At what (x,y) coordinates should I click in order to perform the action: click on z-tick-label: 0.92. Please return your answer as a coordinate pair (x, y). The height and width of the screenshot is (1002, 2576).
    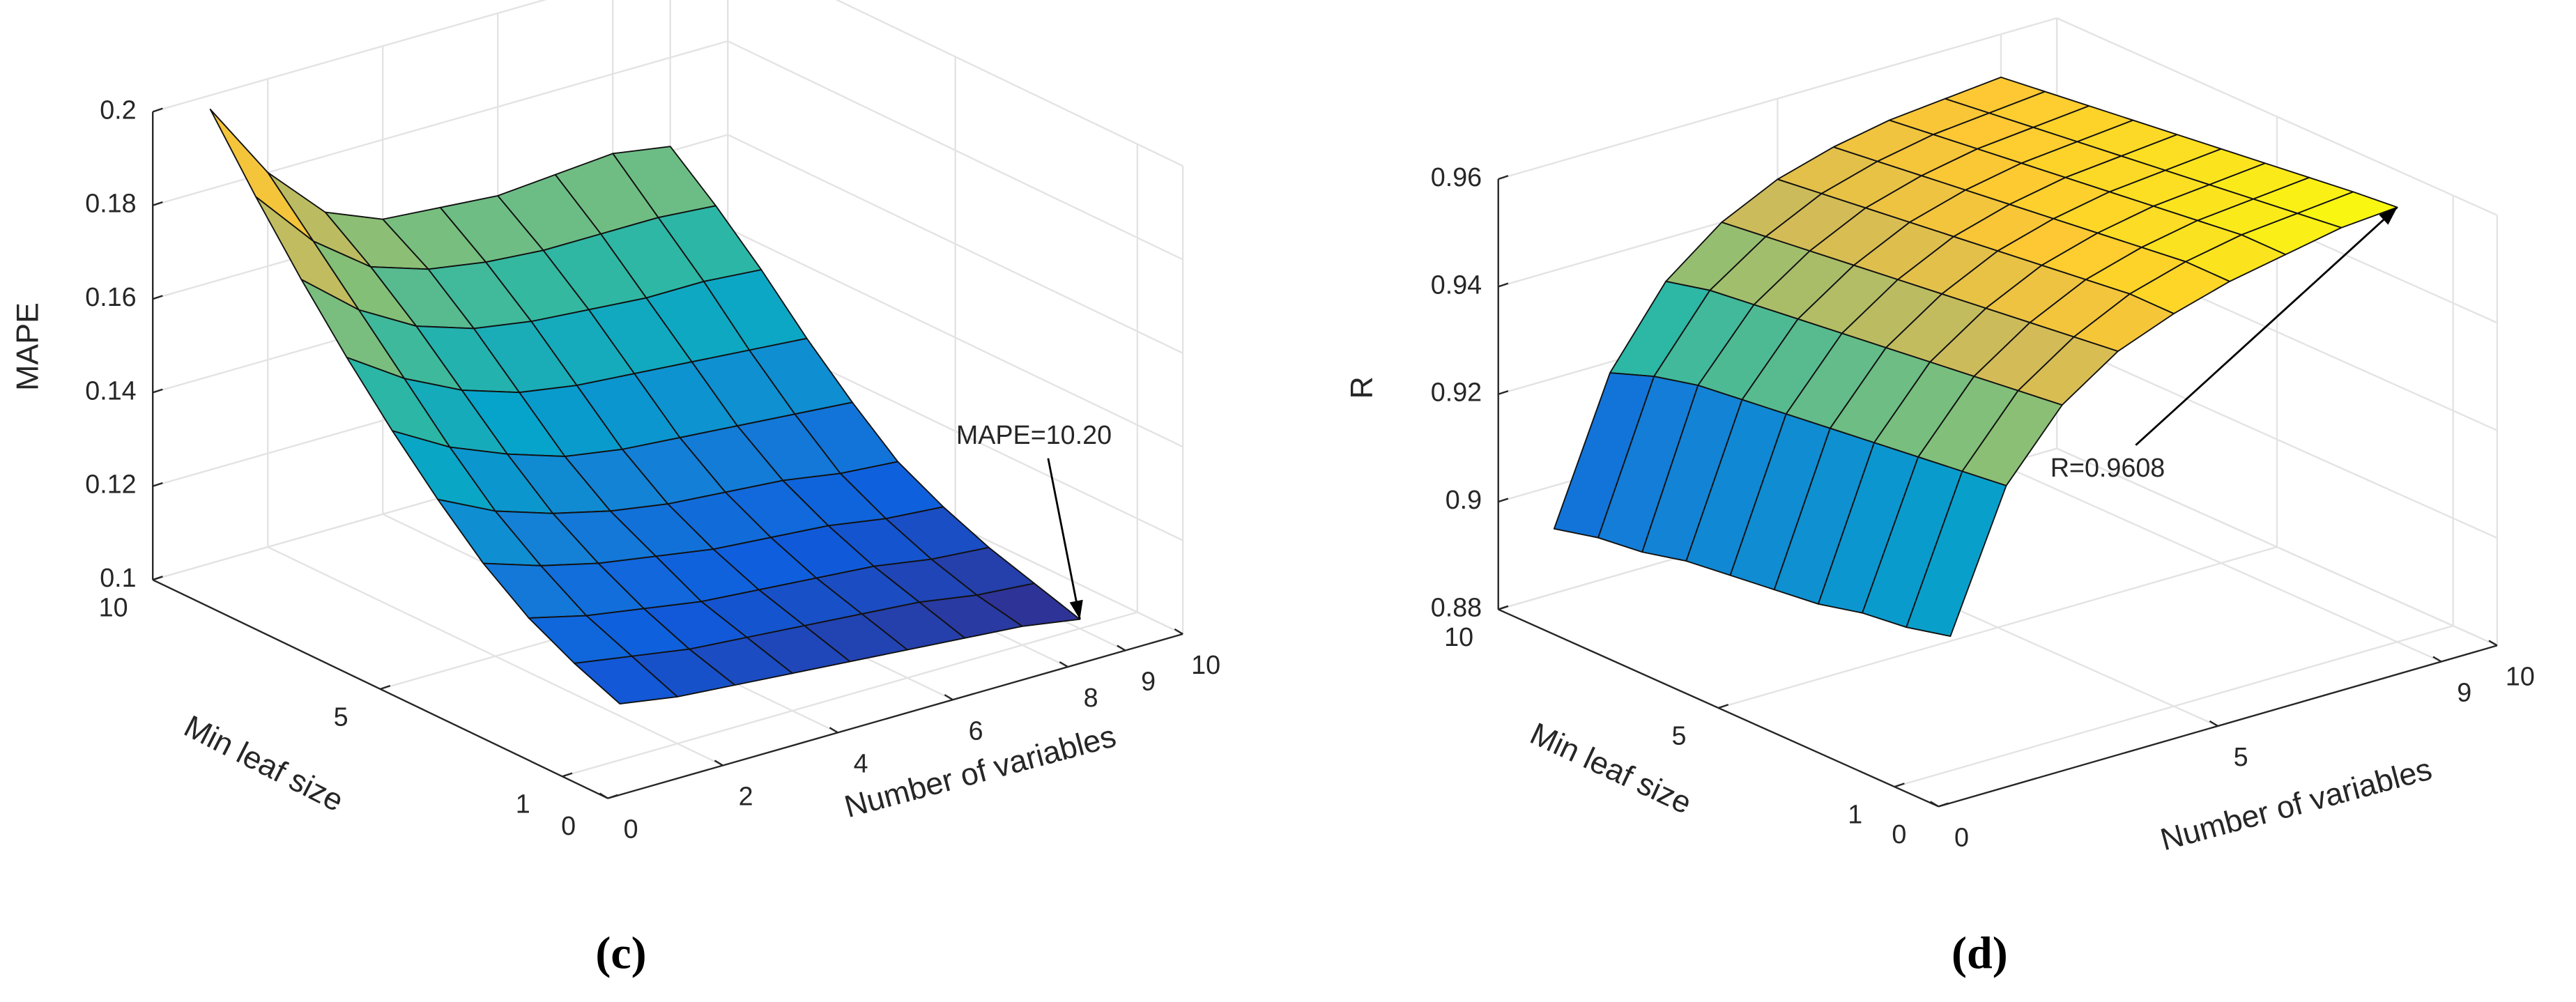
    Looking at the image, I should click on (1457, 392).